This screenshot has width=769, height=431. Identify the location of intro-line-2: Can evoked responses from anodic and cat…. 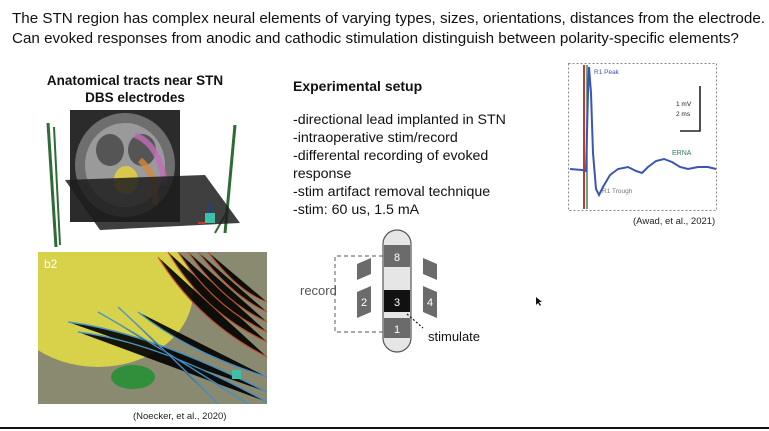
(375, 38).